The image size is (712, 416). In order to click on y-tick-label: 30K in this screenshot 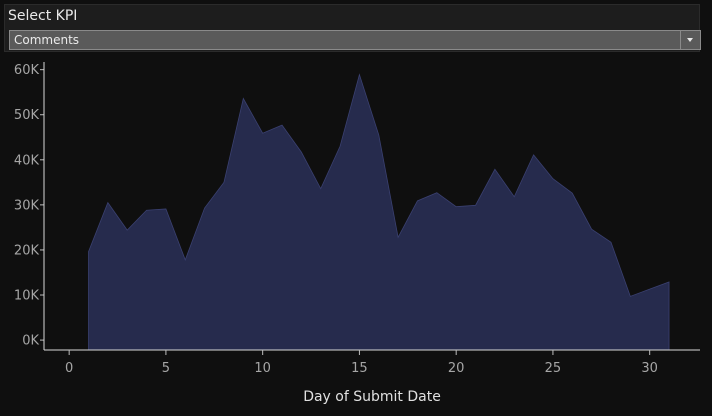, I will do `click(27, 205)`.